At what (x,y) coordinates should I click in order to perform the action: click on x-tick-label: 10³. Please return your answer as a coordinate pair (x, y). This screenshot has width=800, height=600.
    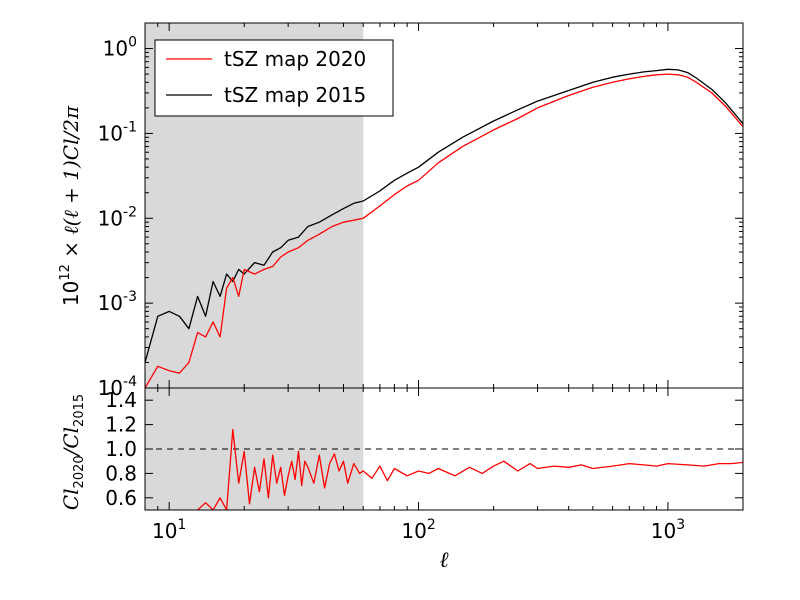
    Looking at the image, I should click on (668, 530).